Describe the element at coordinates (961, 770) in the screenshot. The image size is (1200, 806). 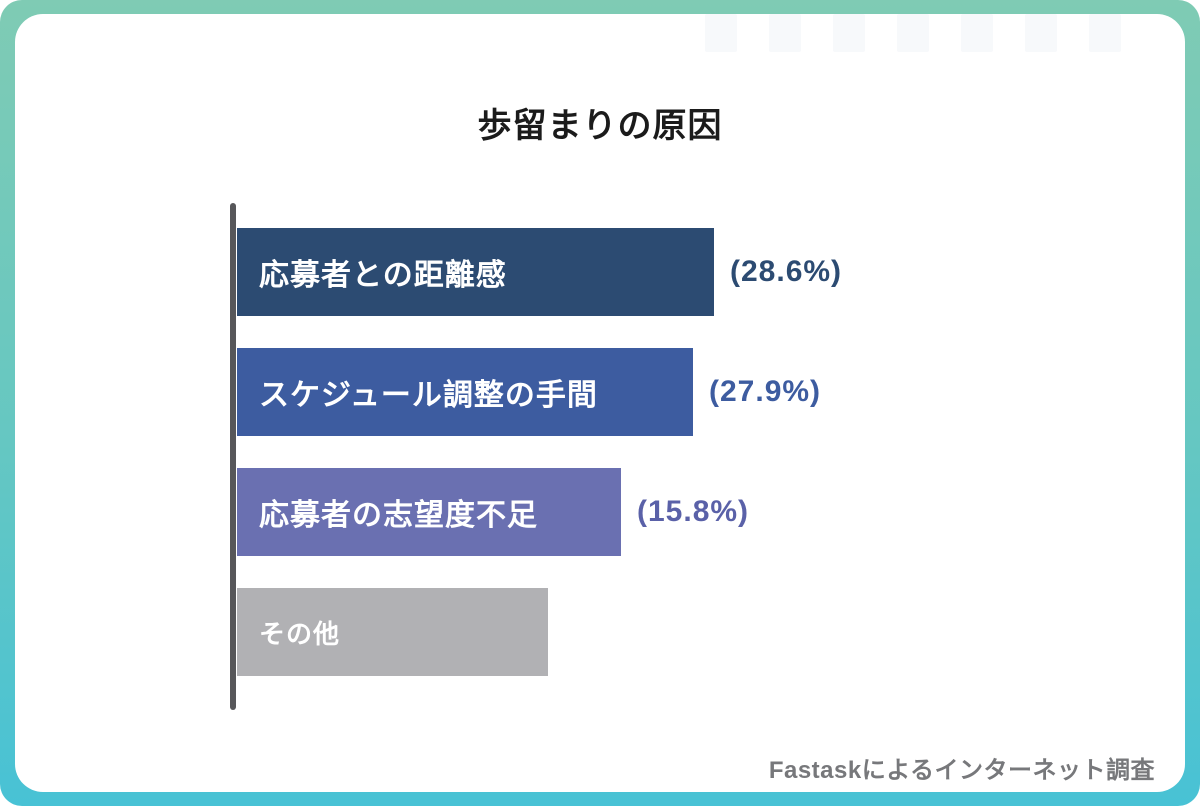
I see `source-note: Fastaskによるインターネット調査` at that location.